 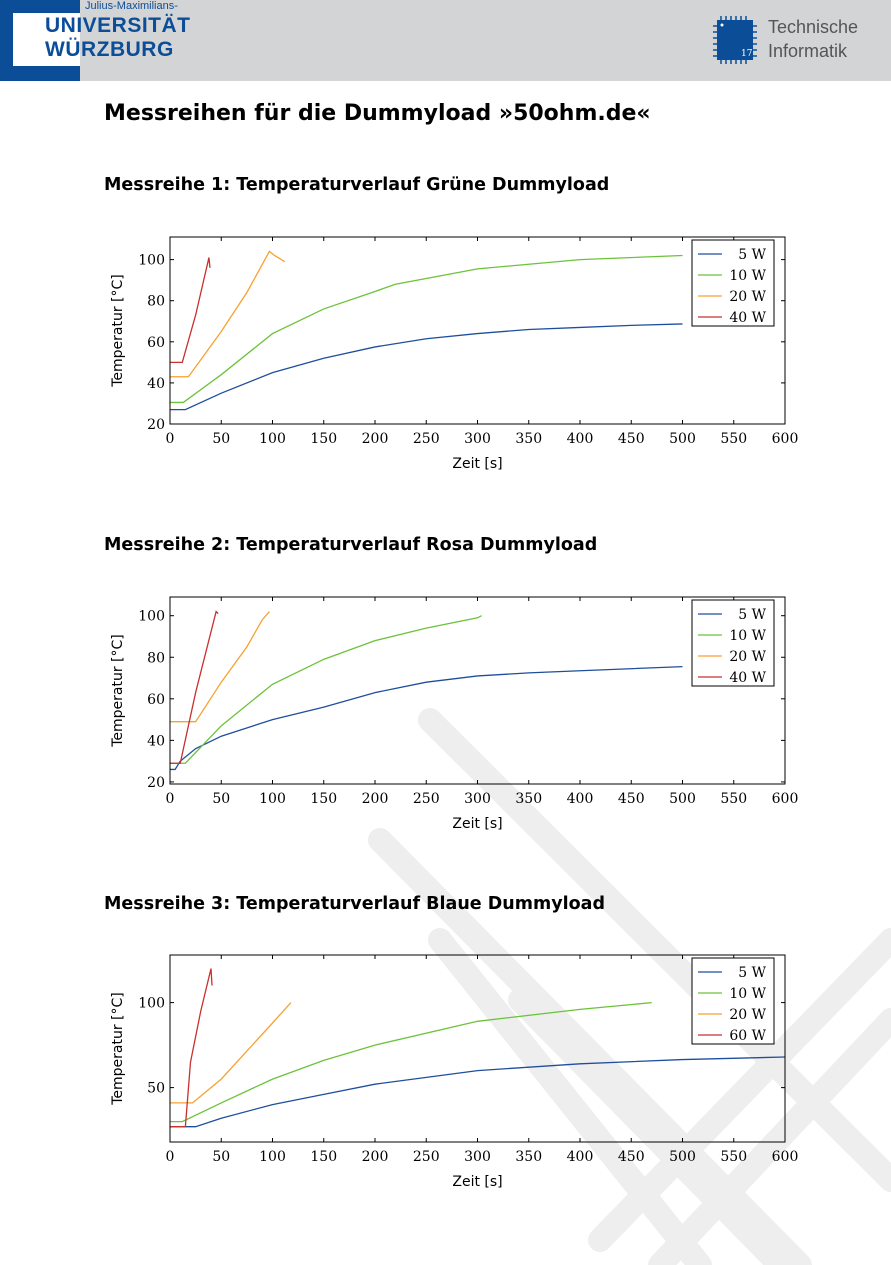 What do you see at coordinates (747, 1036) in the screenshot?
I see `legend-label: 60 W` at bounding box center [747, 1036].